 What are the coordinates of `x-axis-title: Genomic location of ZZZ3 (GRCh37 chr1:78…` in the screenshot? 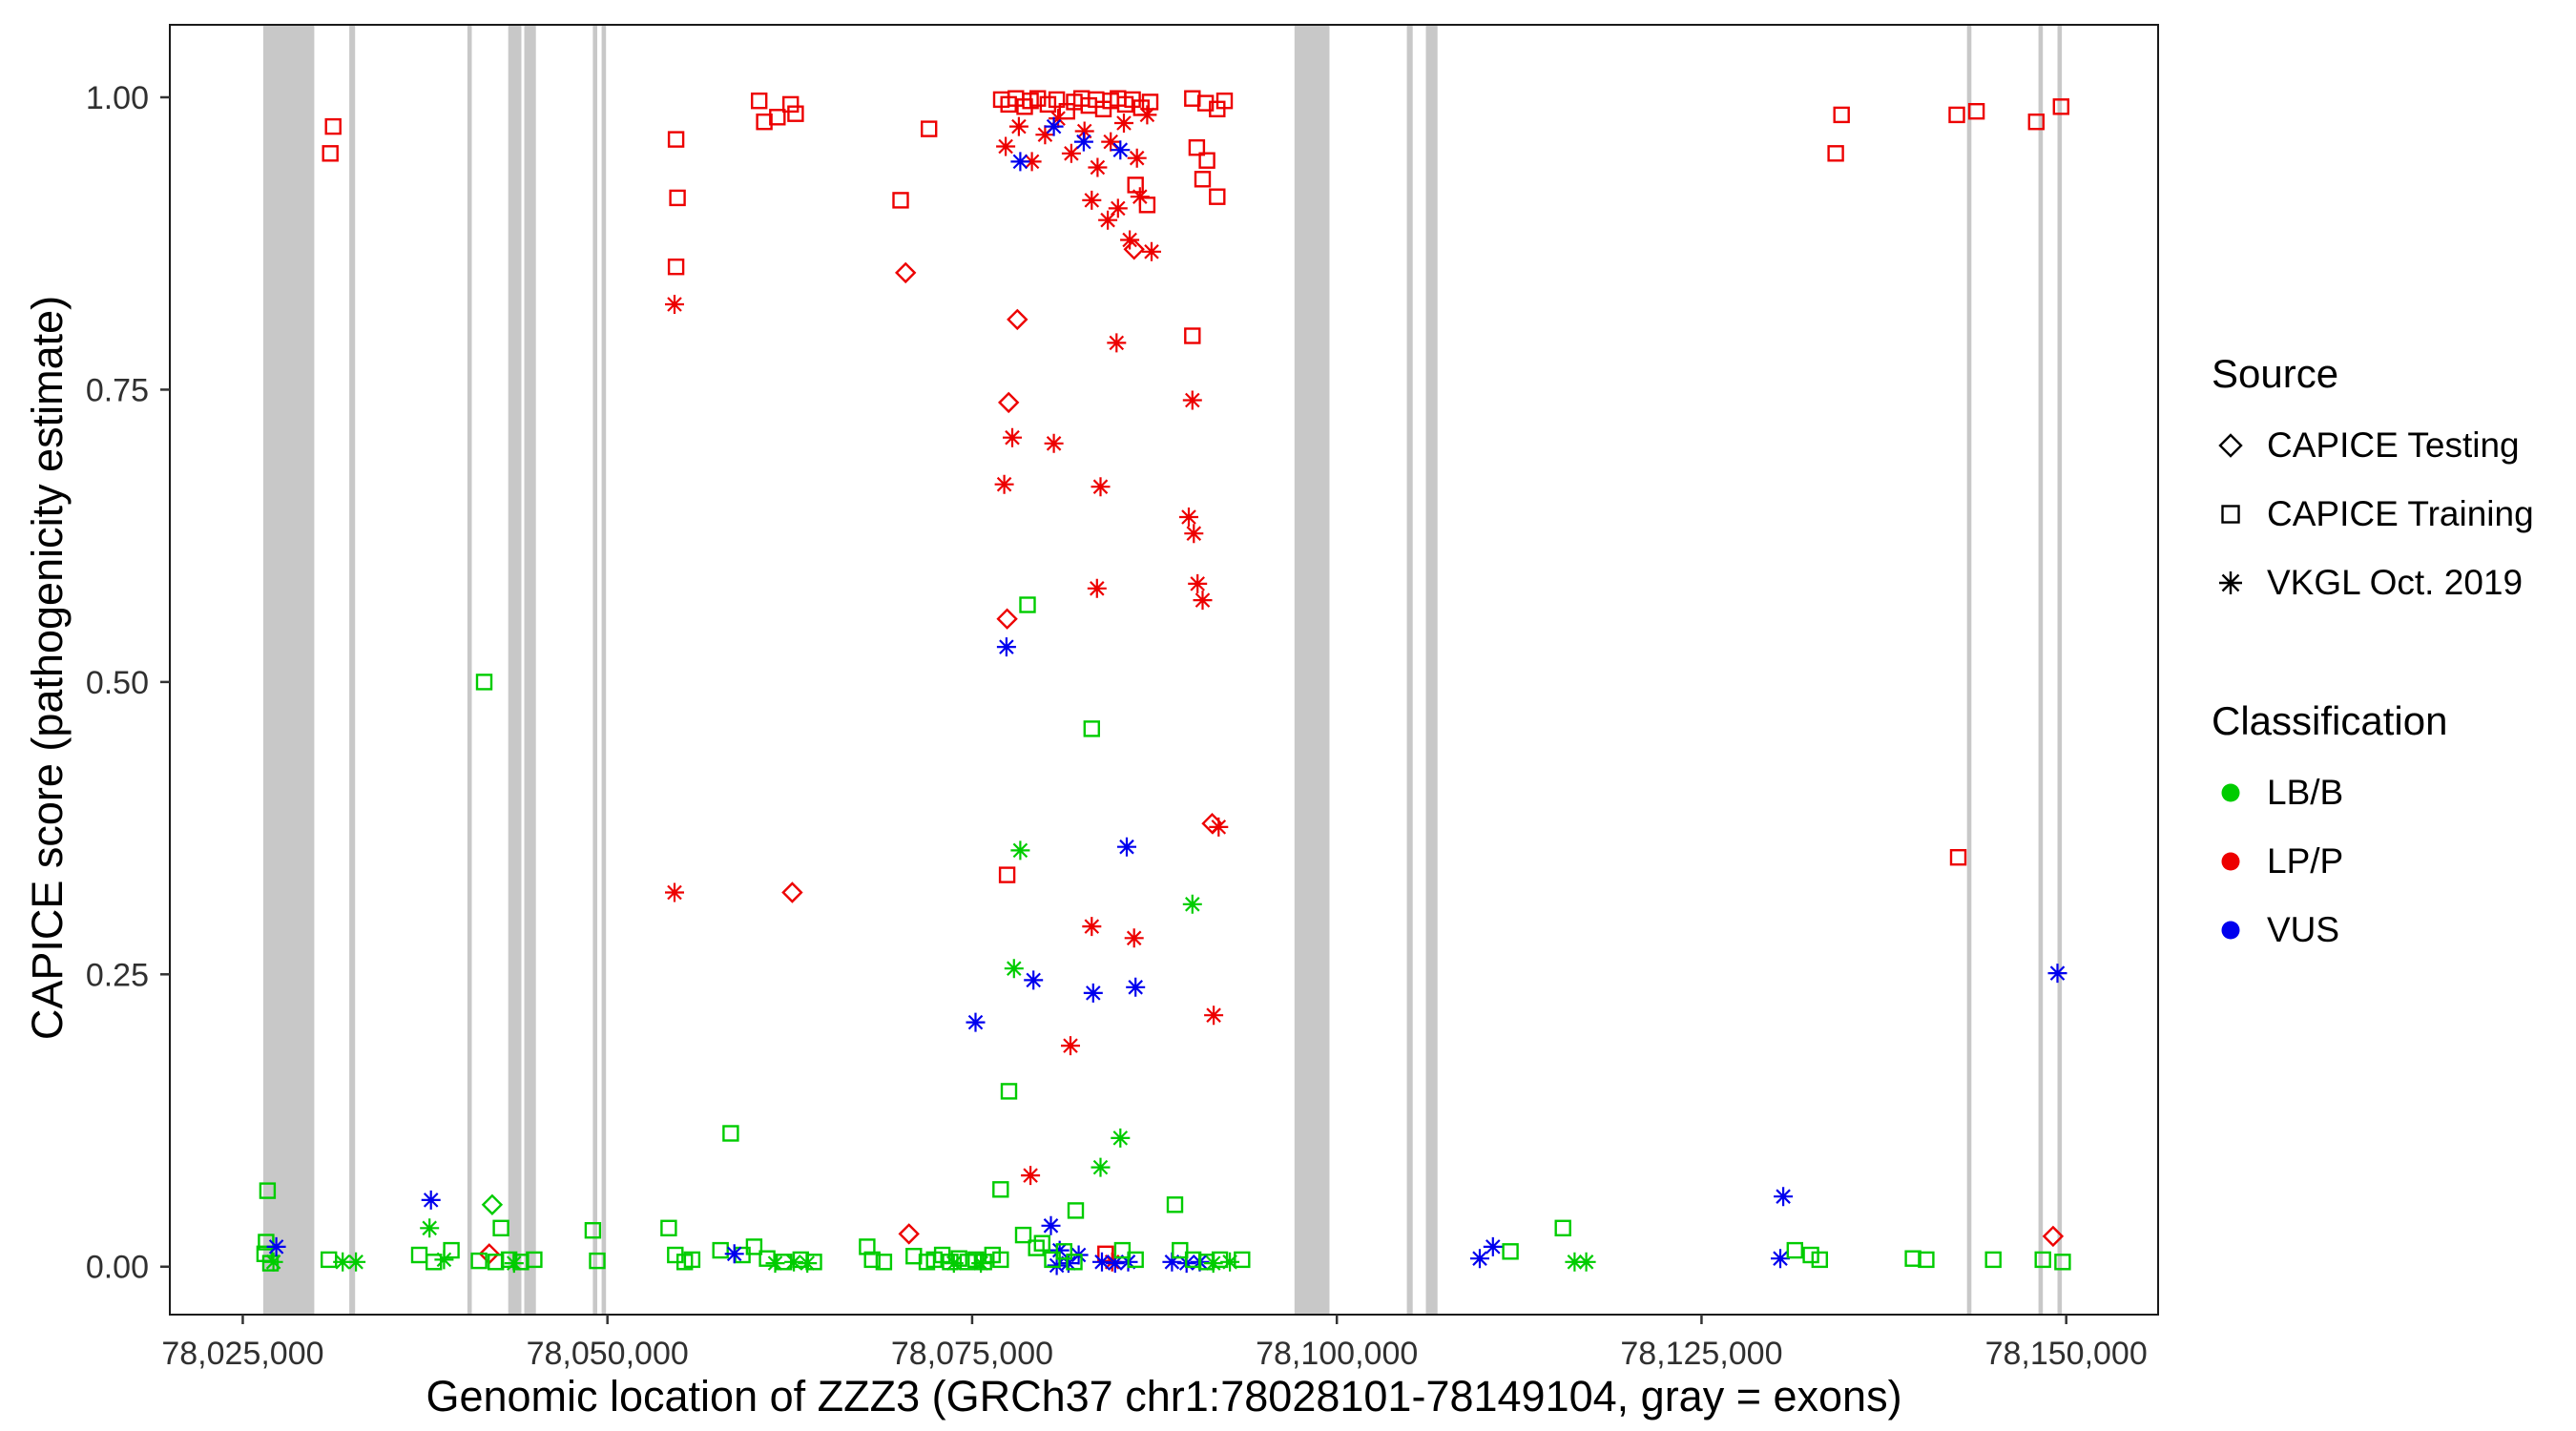 It's located at (1164, 1396).